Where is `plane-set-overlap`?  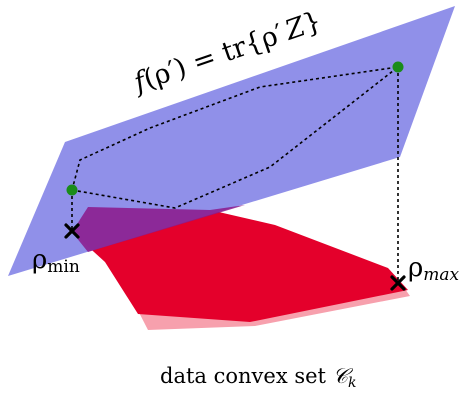 plane-set-overlap is located at coordinates (158, 228).